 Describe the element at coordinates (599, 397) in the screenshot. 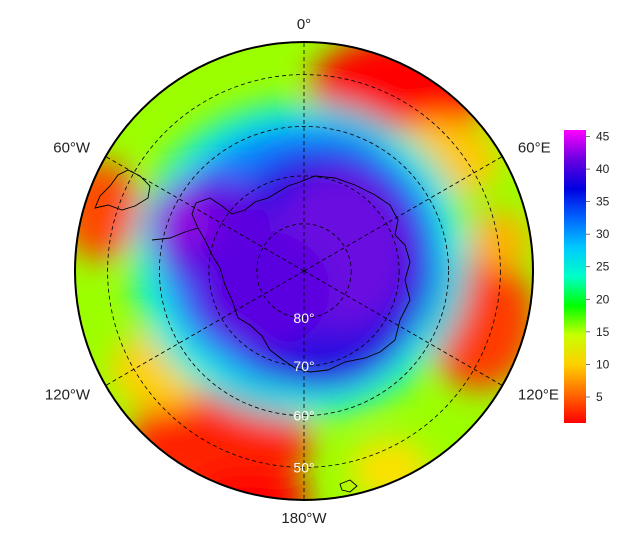

I see `colorbar-tick-label: 5` at that location.